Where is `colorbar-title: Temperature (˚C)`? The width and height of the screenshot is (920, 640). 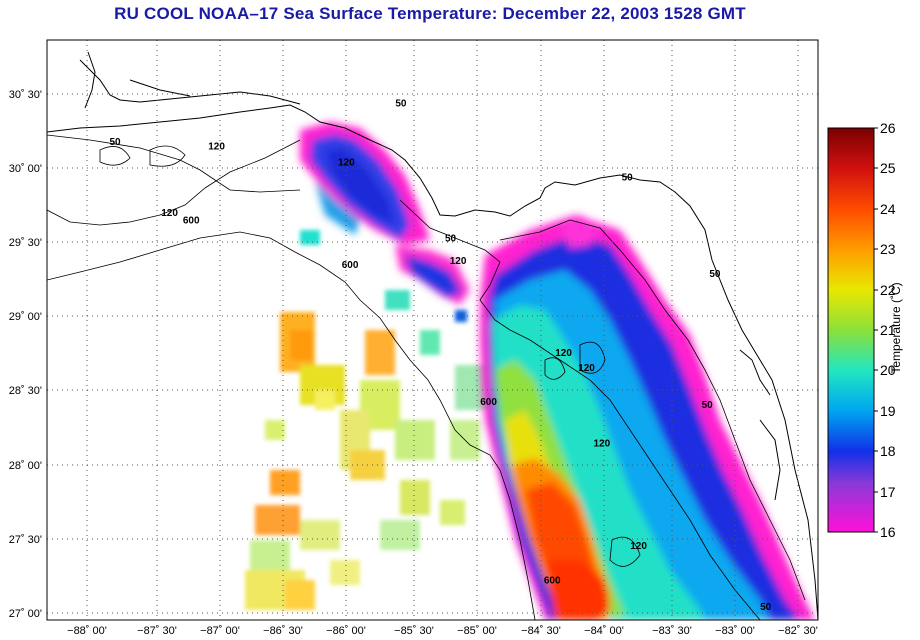
colorbar-title: Temperature (˚C) is located at coordinates (896, 328).